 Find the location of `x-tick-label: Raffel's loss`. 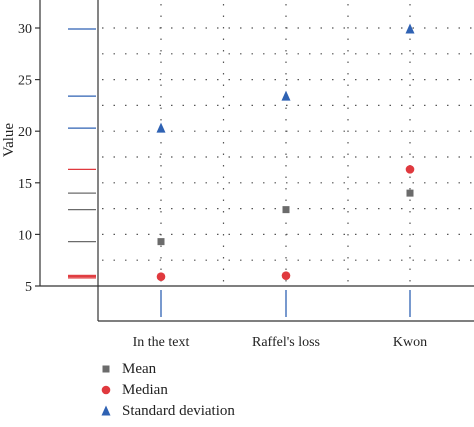

x-tick-label: Raffel's loss is located at coordinates (286, 342).